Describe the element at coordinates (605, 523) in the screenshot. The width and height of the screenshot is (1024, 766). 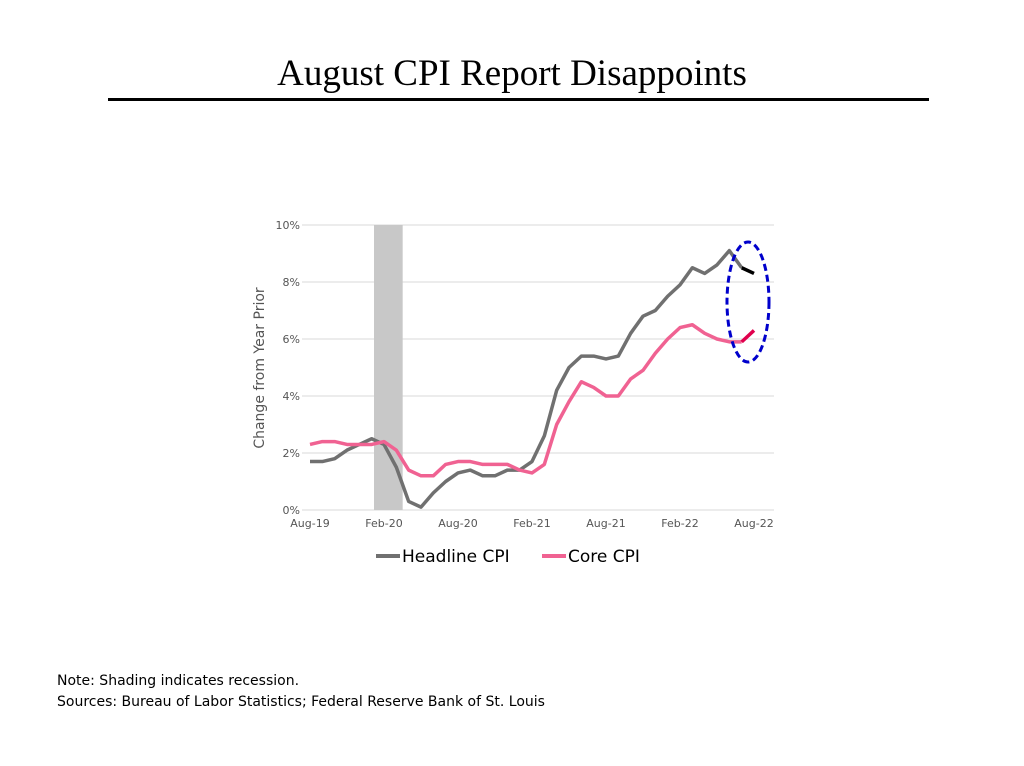
I see `x-tick-label: Aug-21` at that location.